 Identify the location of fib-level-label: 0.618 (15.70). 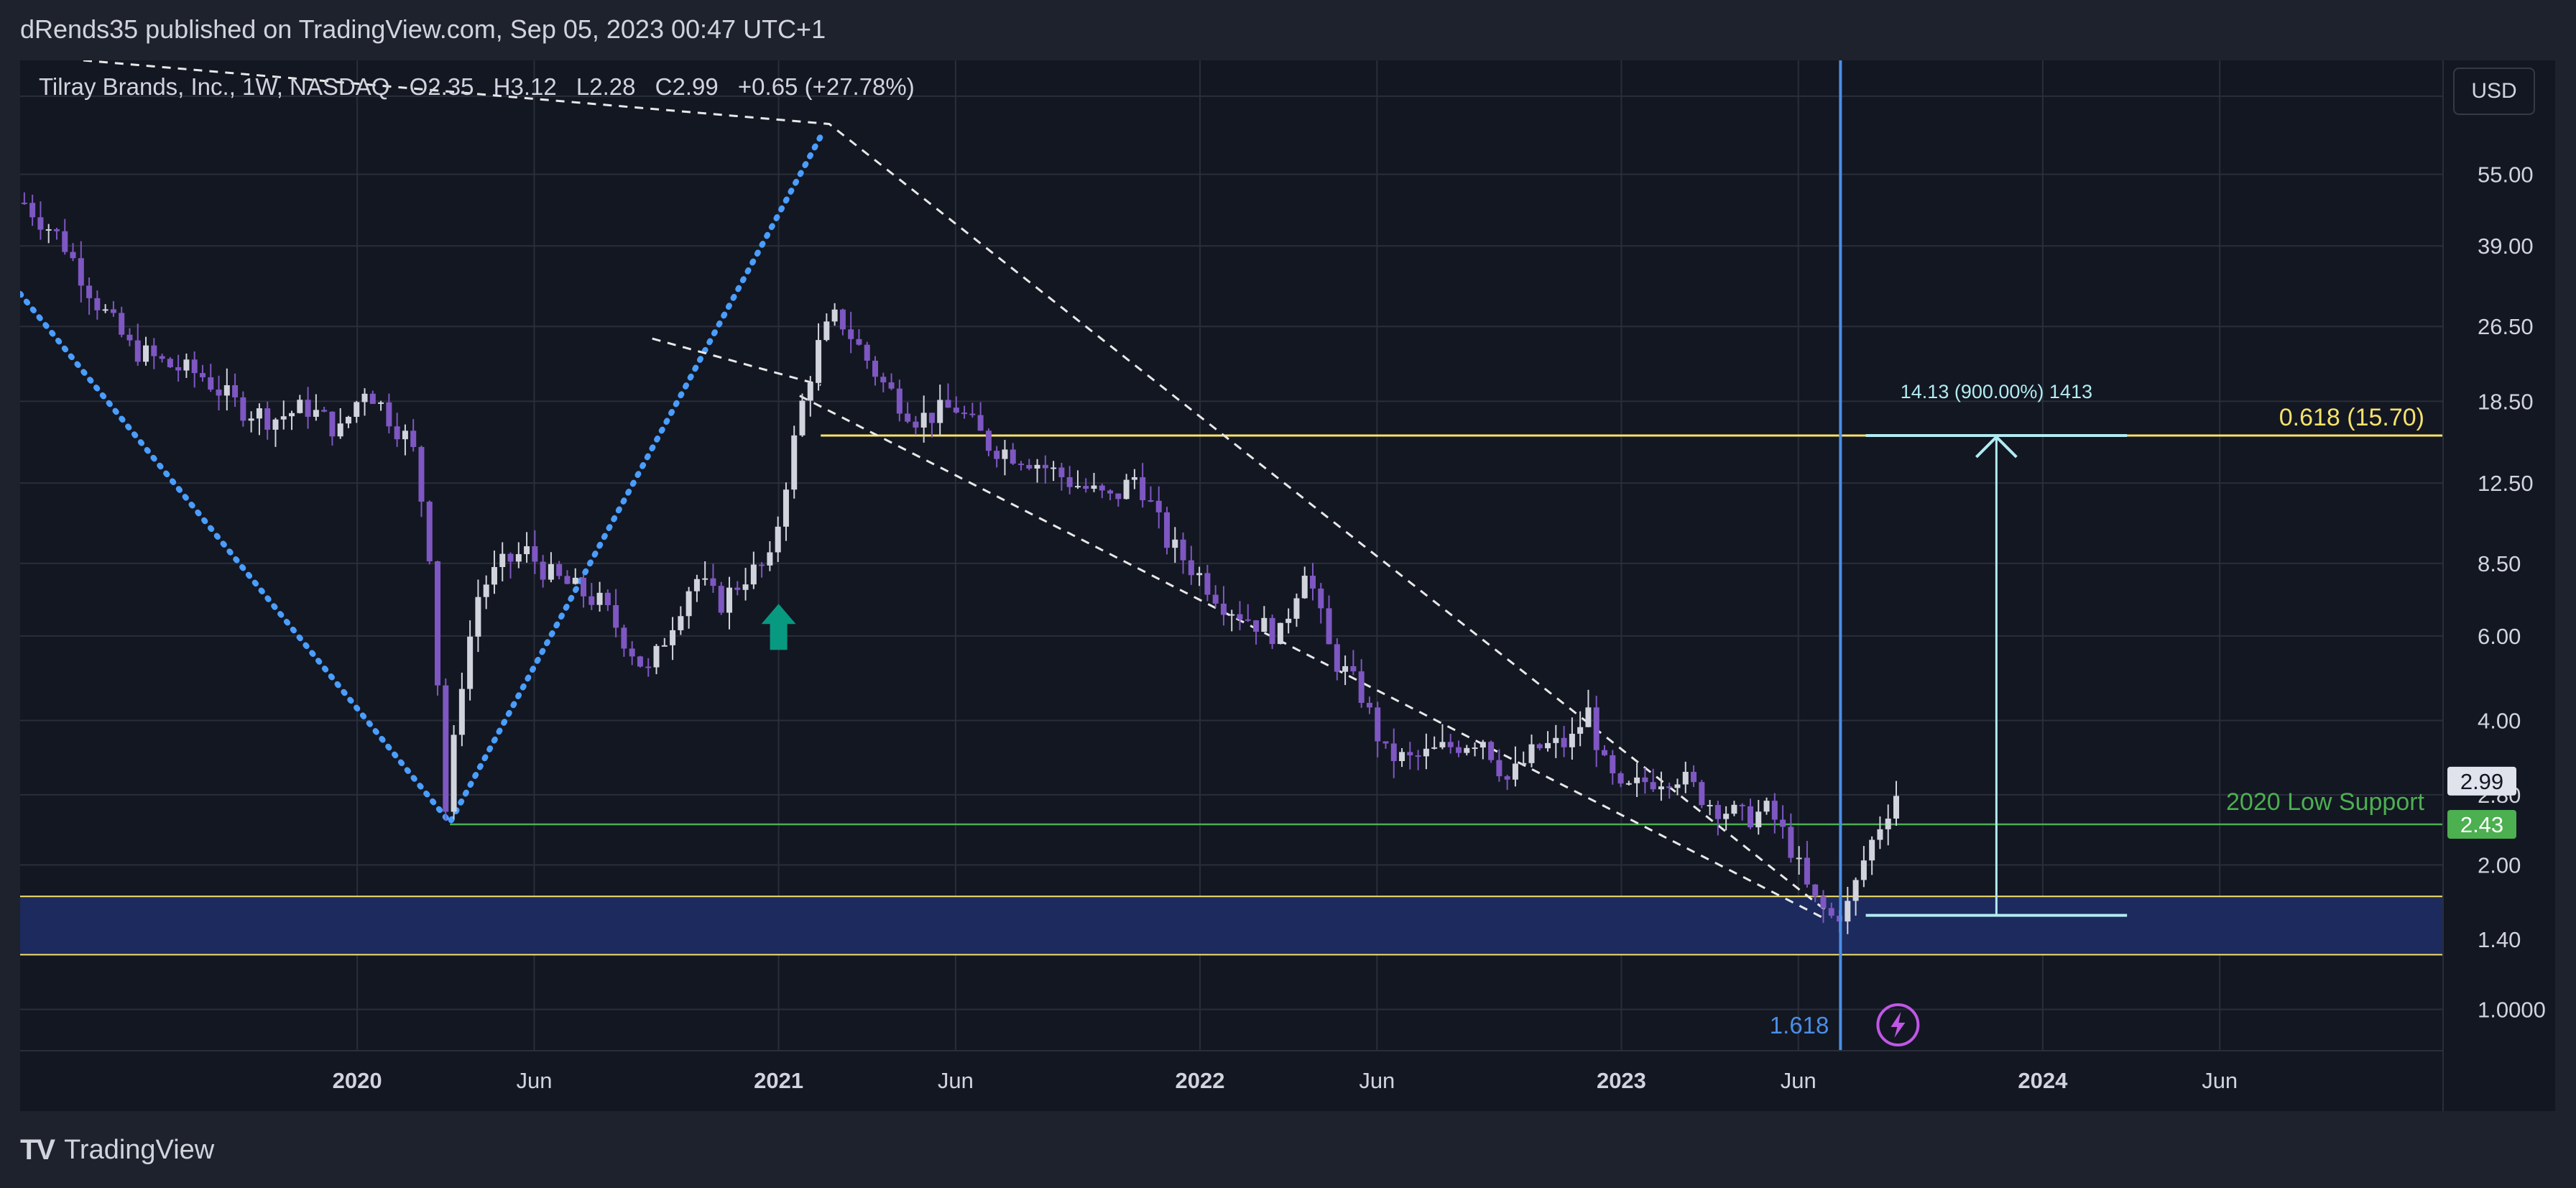
(2351, 417).